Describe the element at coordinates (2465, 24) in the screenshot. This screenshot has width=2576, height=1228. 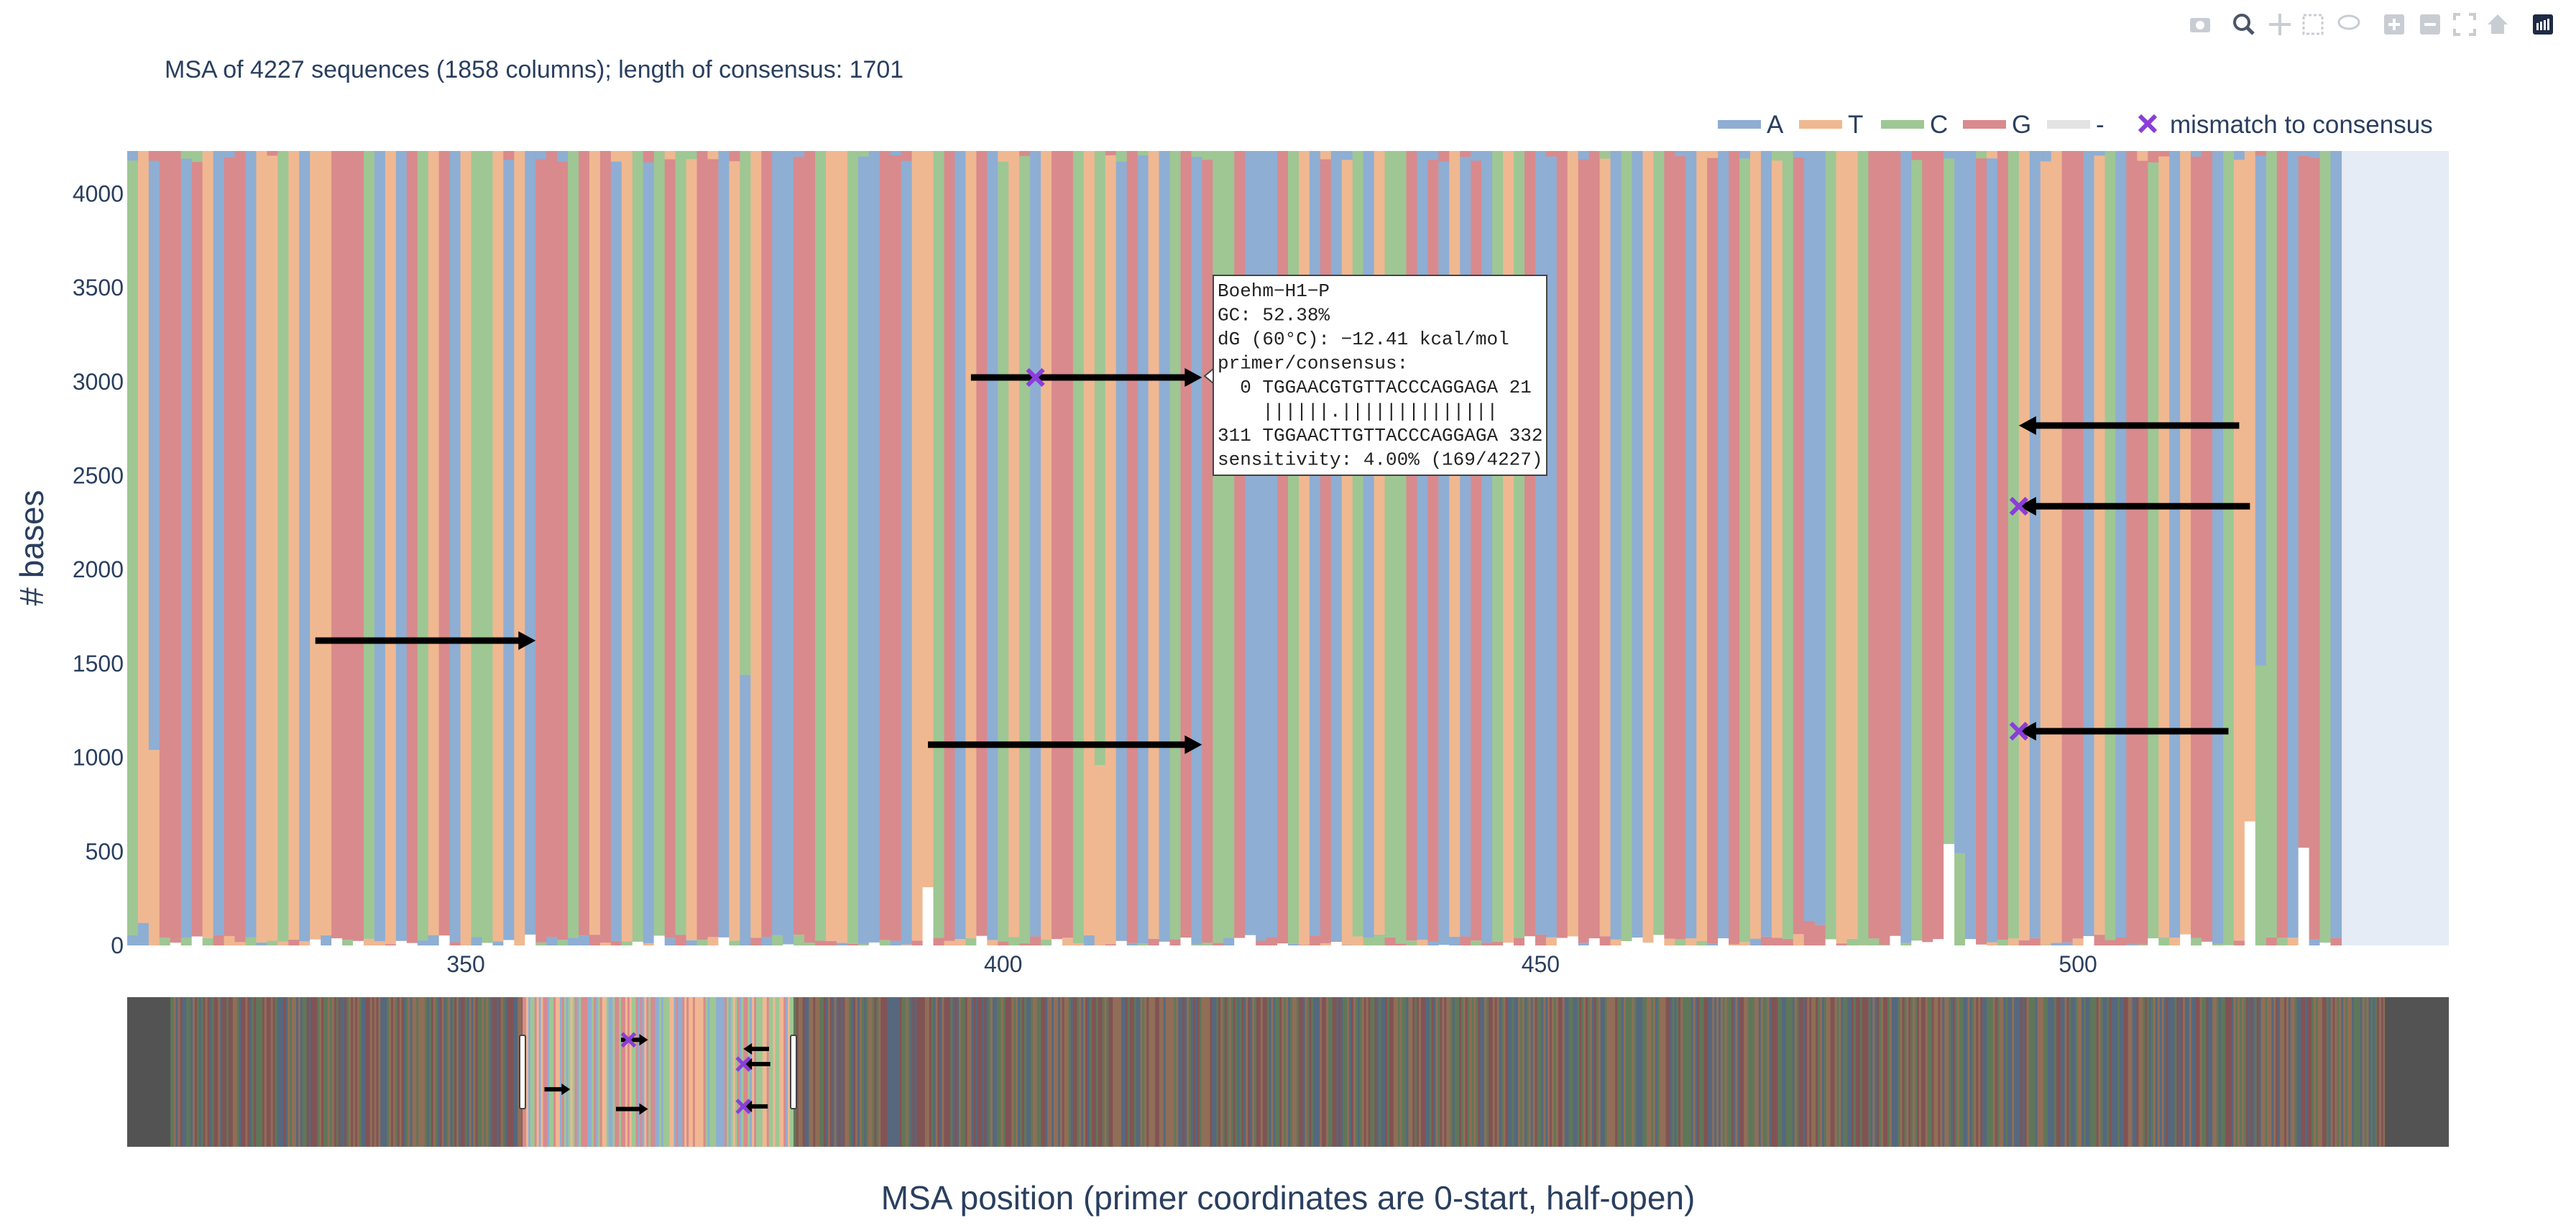
I see `autoscale-icon` at that location.